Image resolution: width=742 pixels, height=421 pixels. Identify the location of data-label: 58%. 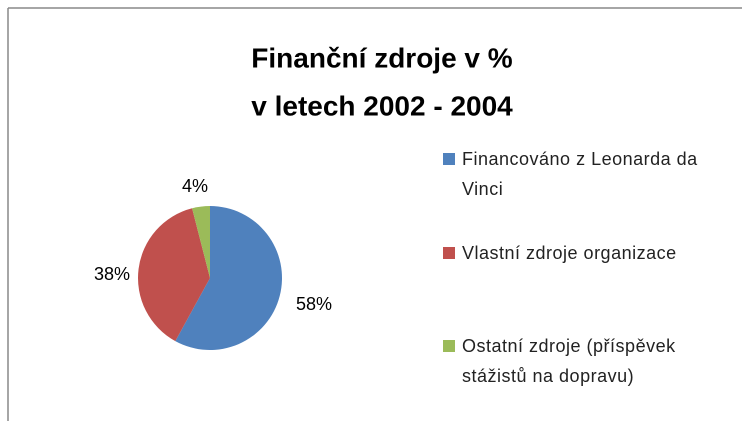
(314, 304).